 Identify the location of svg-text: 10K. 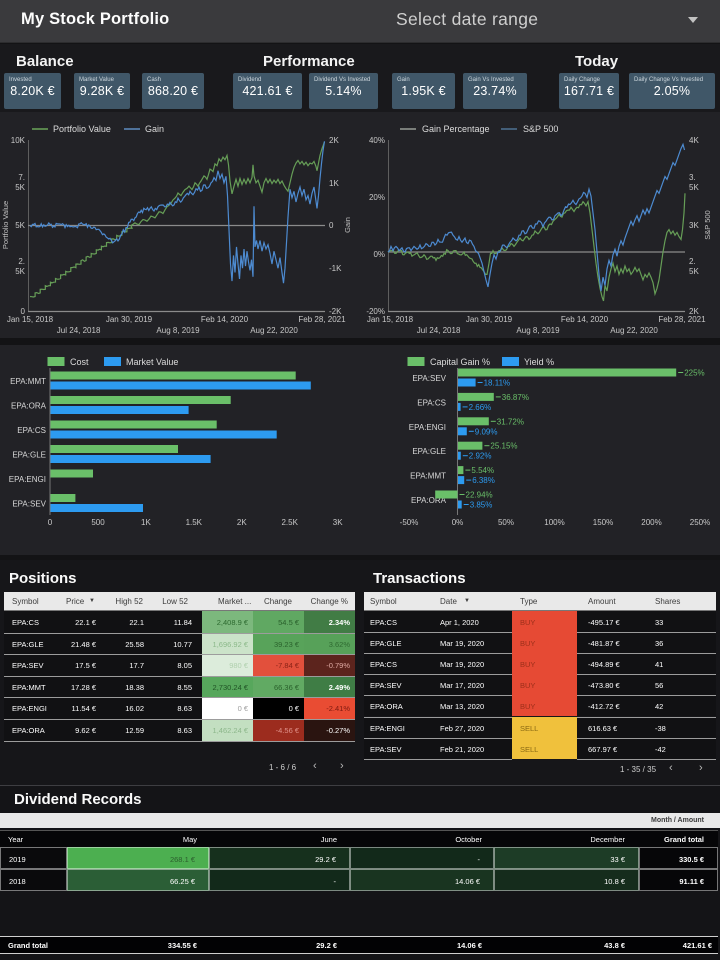
(18, 140).